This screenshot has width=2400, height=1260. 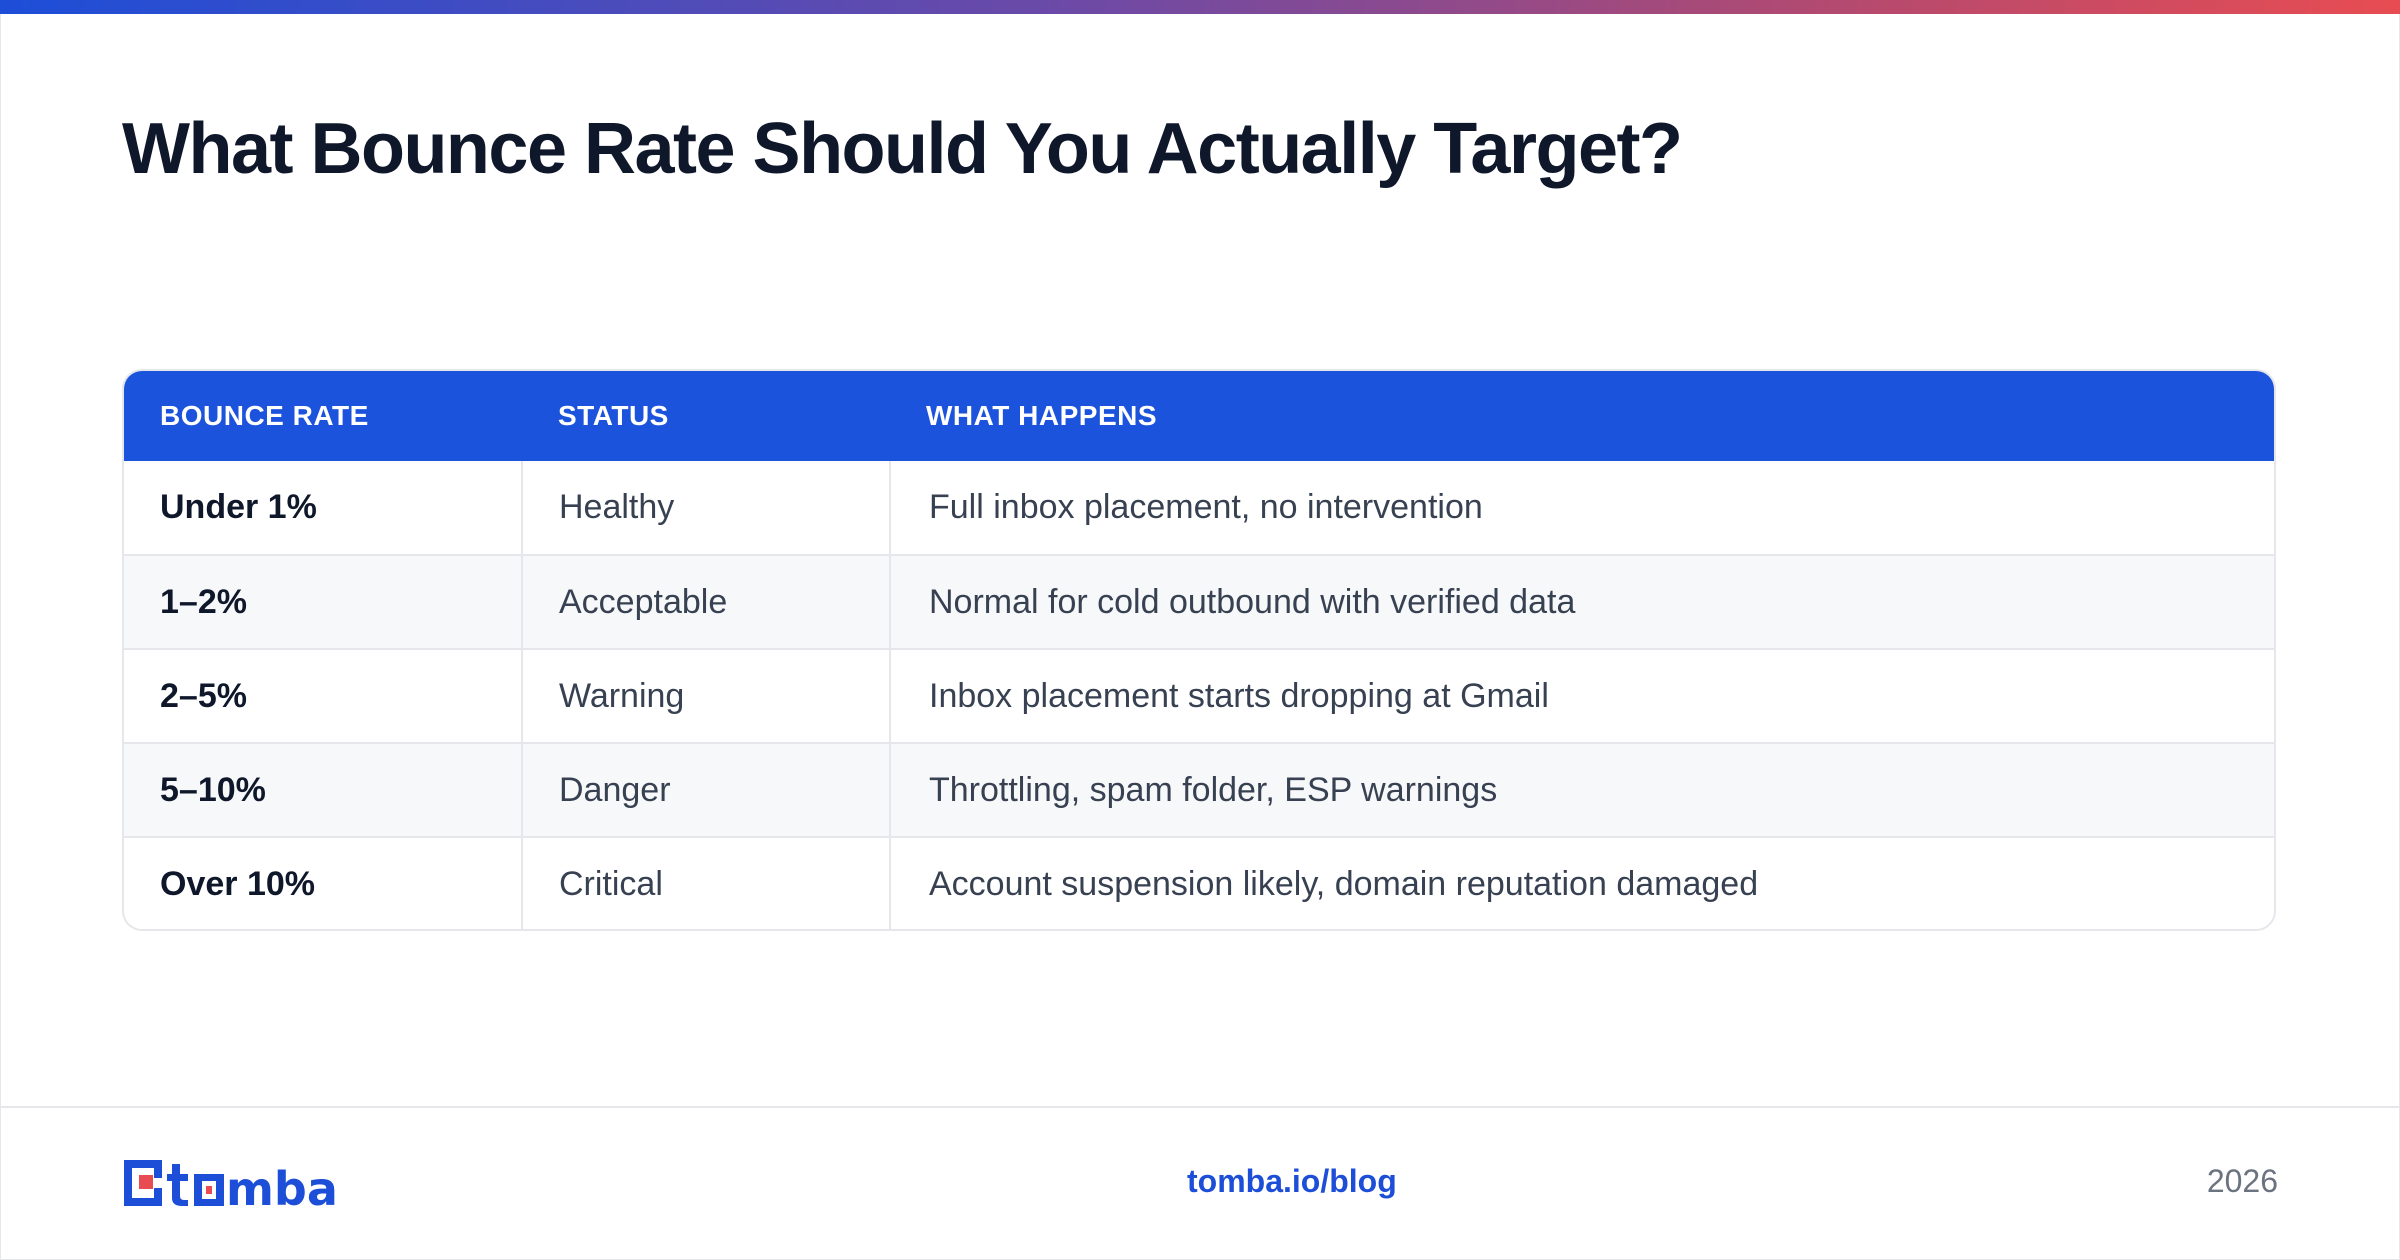 What do you see at coordinates (238, 507) in the screenshot?
I see `cell-bounce-rate: Under 1%` at bounding box center [238, 507].